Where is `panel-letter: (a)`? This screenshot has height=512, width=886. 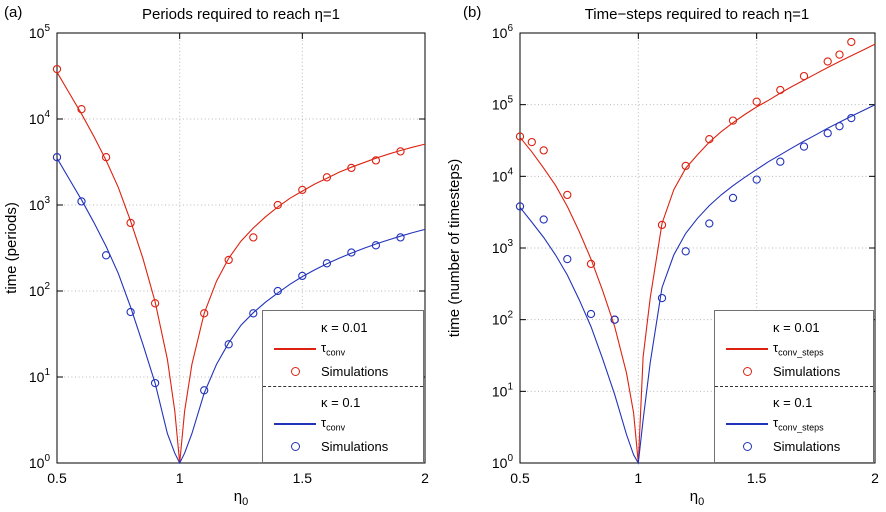
panel-letter: (a) is located at coordinates (13, 12).